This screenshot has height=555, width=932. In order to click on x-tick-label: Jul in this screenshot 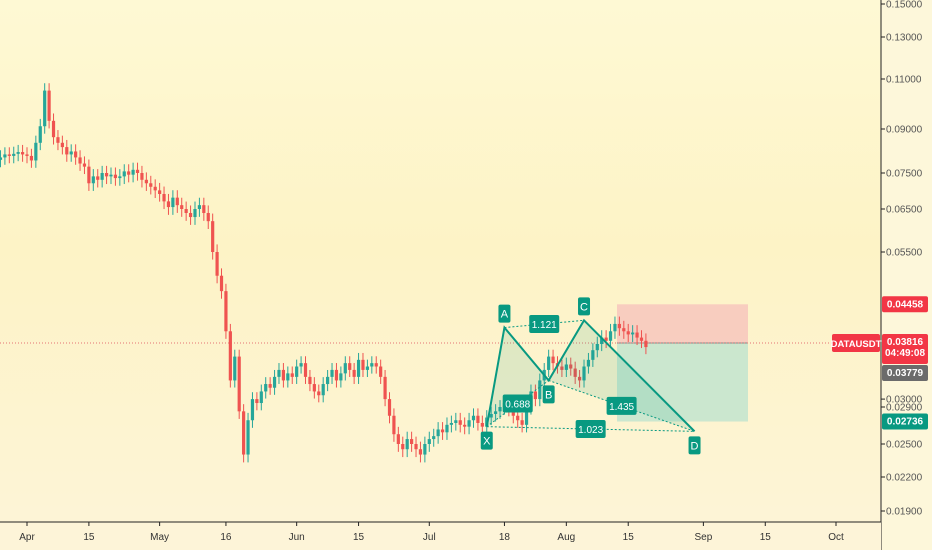, I will do `click(429, 537)`.